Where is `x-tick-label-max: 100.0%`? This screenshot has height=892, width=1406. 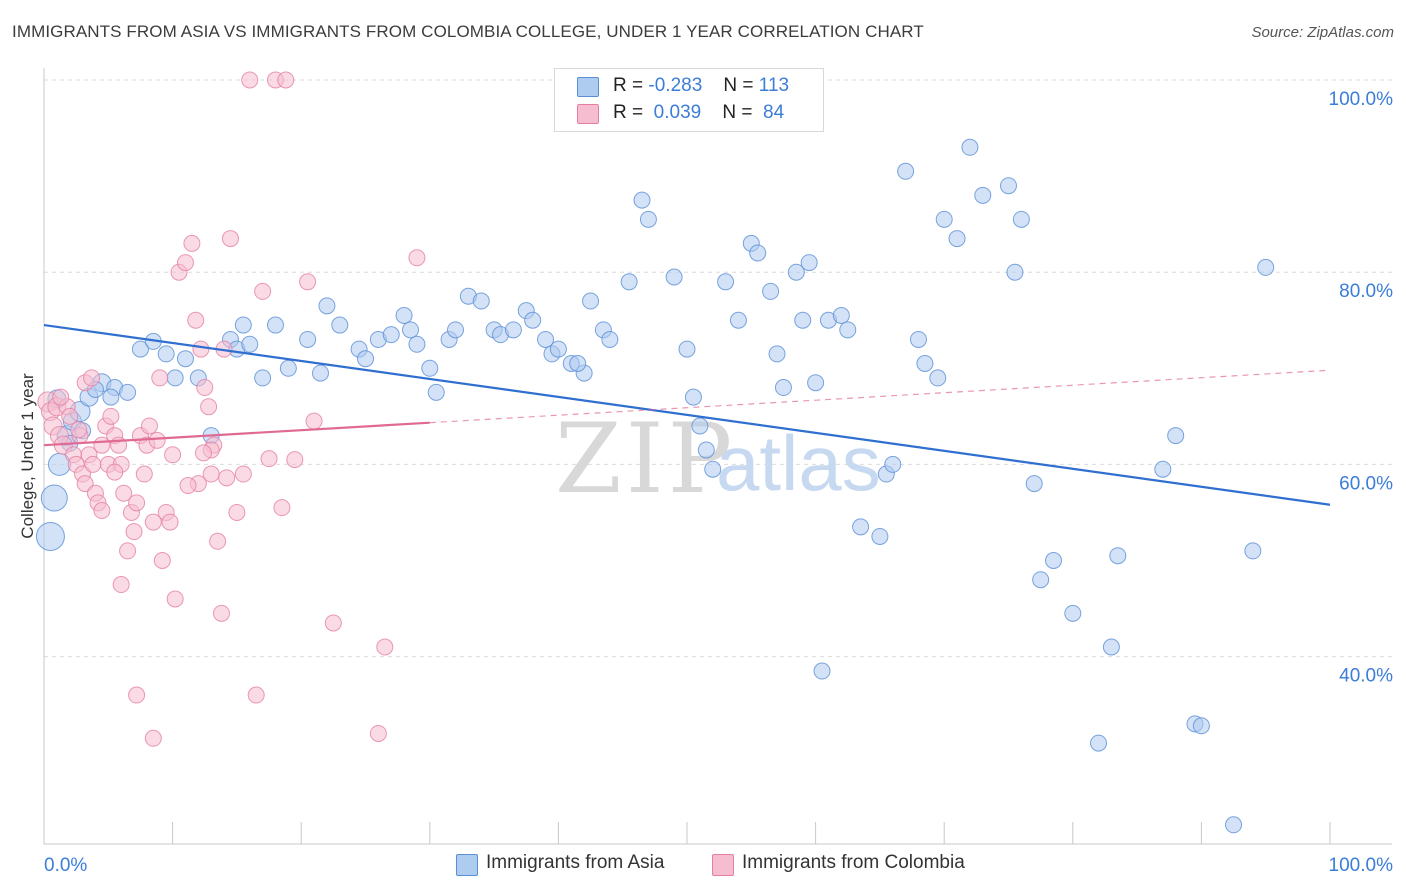 x-tick-label-max: 100.0% is located at coordinates (1361, 865).